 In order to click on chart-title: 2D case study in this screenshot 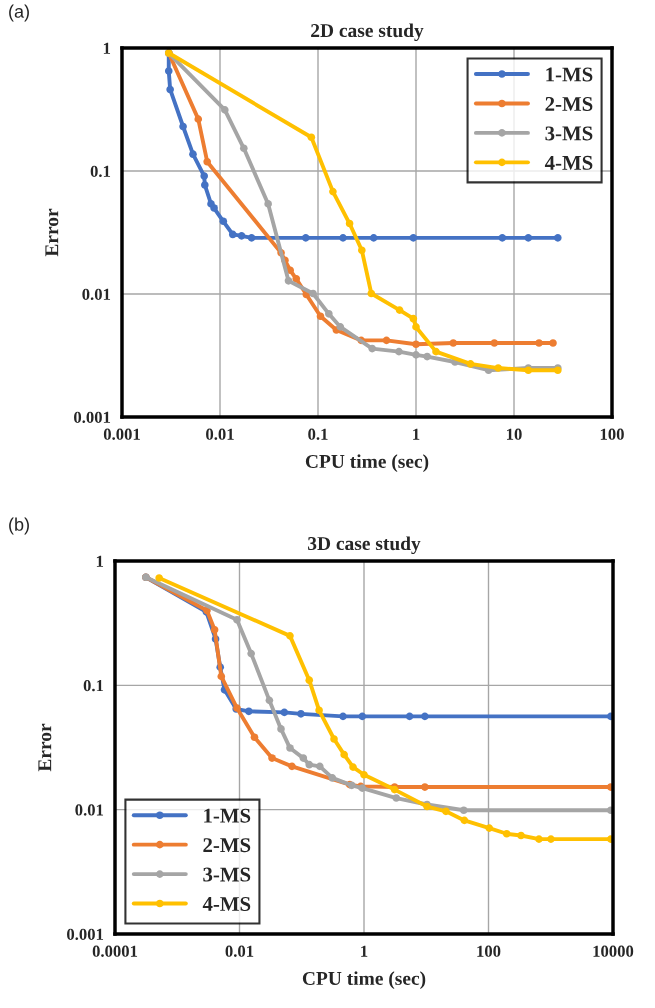, I will do `click(367, 32)`.